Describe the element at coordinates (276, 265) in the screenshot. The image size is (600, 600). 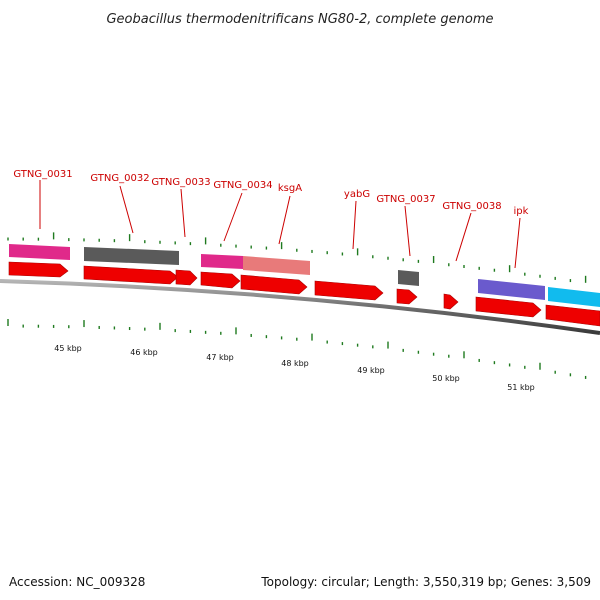
I see `feature-ksga` at that location.